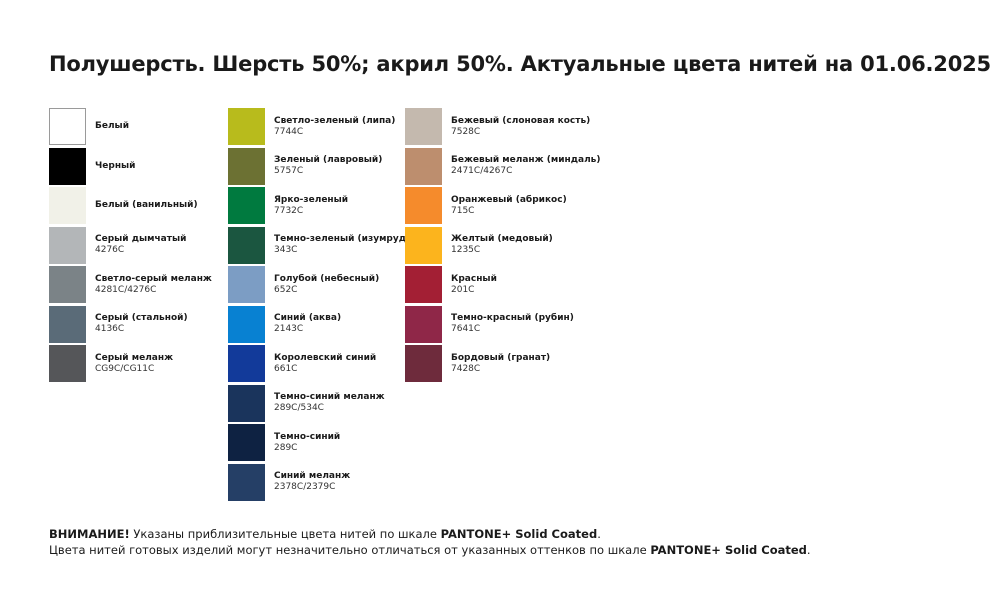 The height and width of the screenshot is (609, 1000). Describe the element at coordinates (89, 534) in the screenshot. I see `warning-label: ВНИМАНИЕ!` at that location.